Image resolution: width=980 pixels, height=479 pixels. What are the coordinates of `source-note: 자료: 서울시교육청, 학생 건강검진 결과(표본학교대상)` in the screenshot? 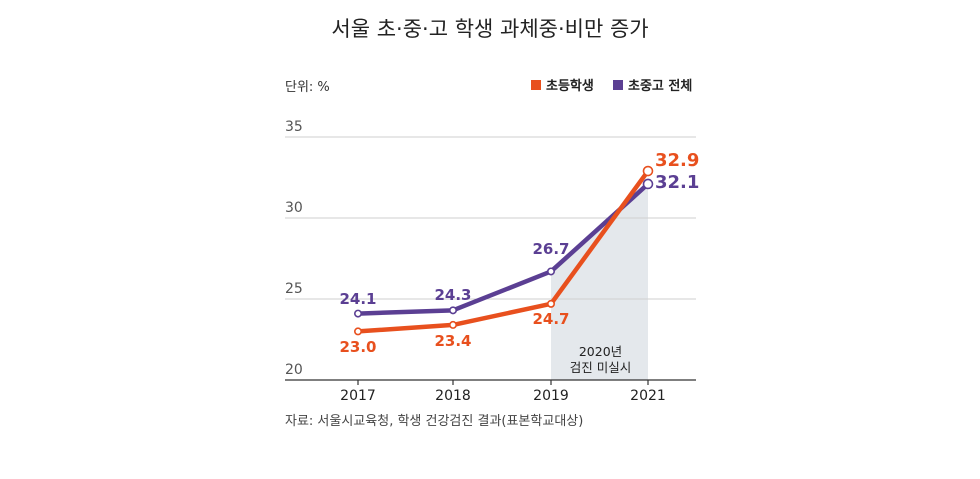 It's located at (434, 421).